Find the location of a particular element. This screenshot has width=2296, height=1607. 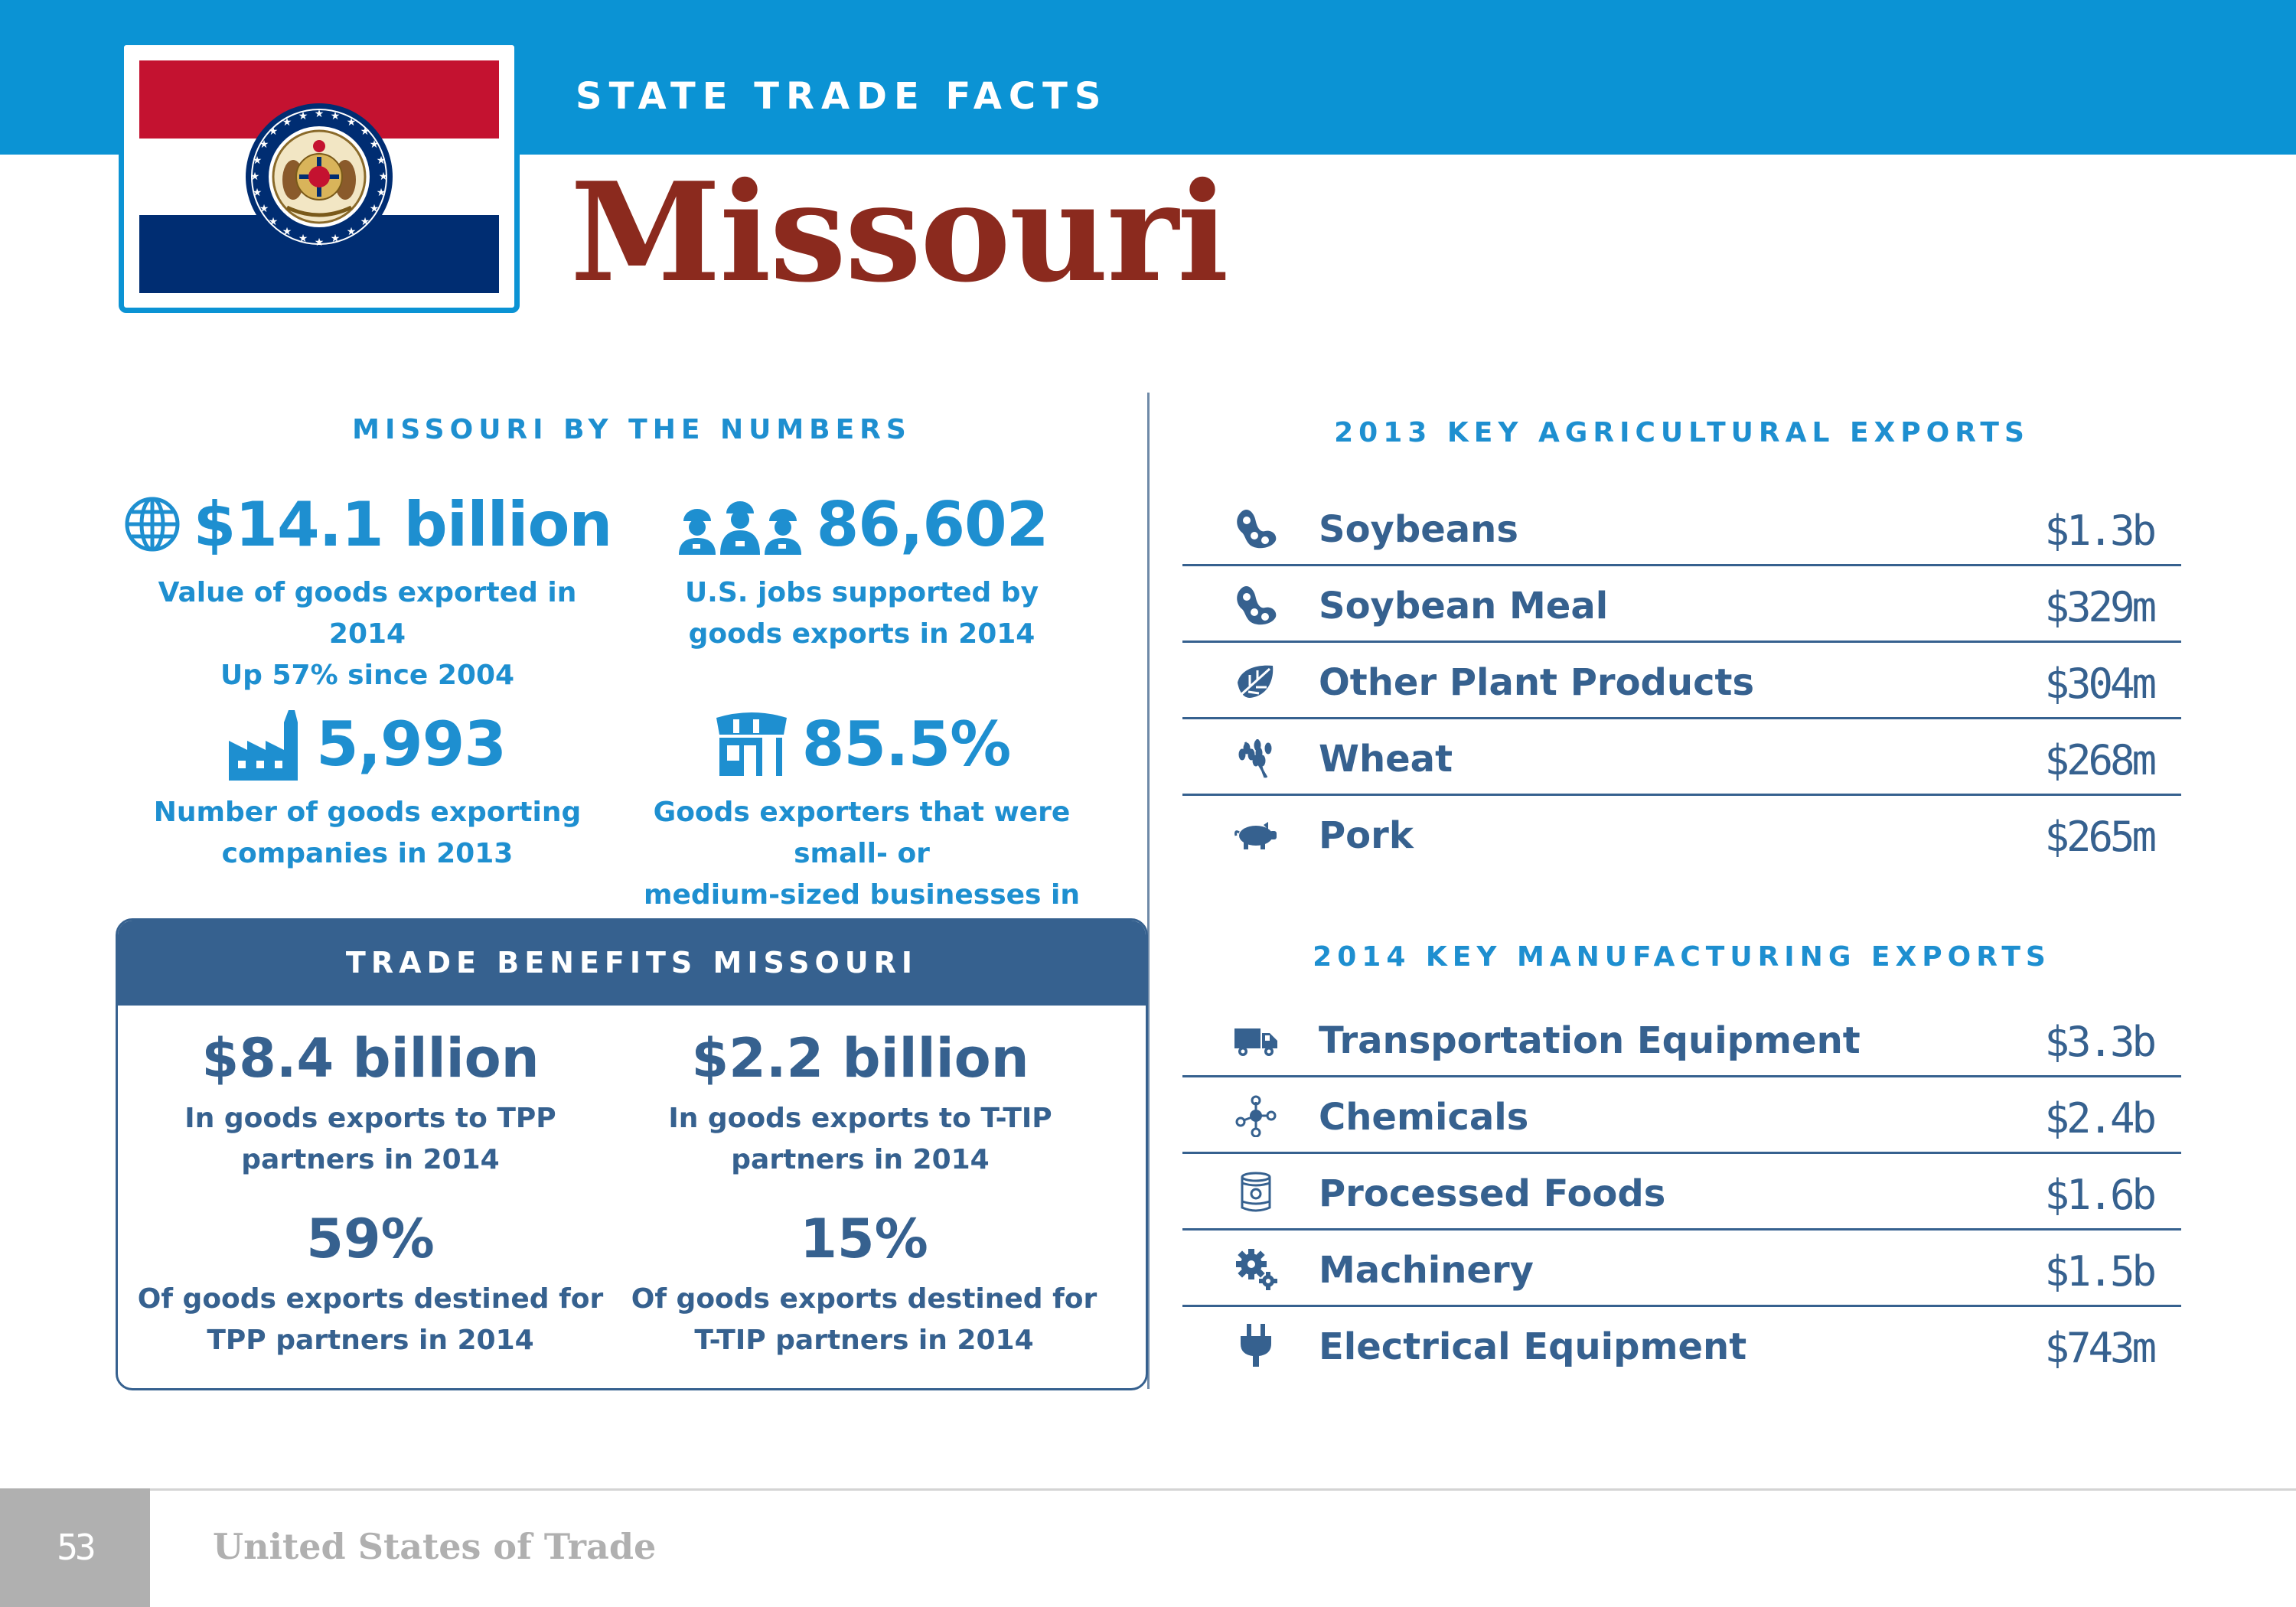

trade-benefits-heading: TRADE BENEFITS MISSOURI is located at coordinates (632, 964).